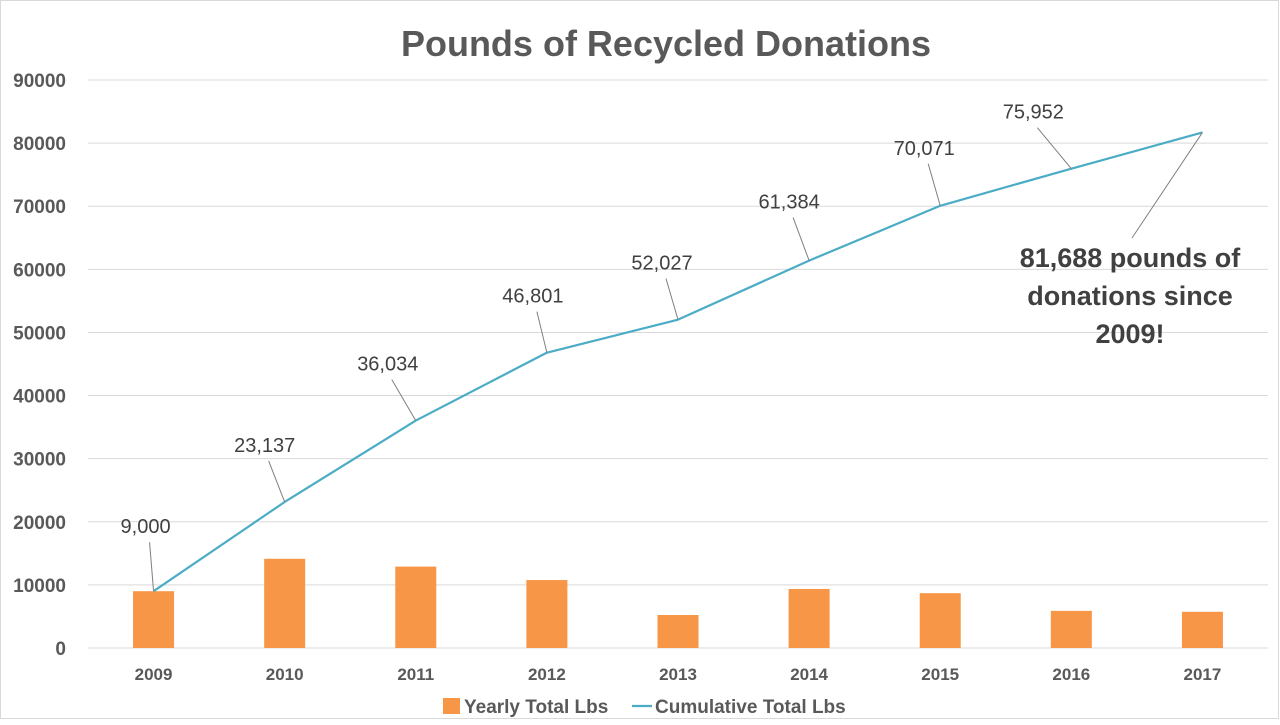 The height and width of the screenshot is (725, 1280). What do you see at coordinates (1131, 258) in the screenshot?
I see `annotation-text: 81,688 pounds of` at bounding box center [1131, 258].